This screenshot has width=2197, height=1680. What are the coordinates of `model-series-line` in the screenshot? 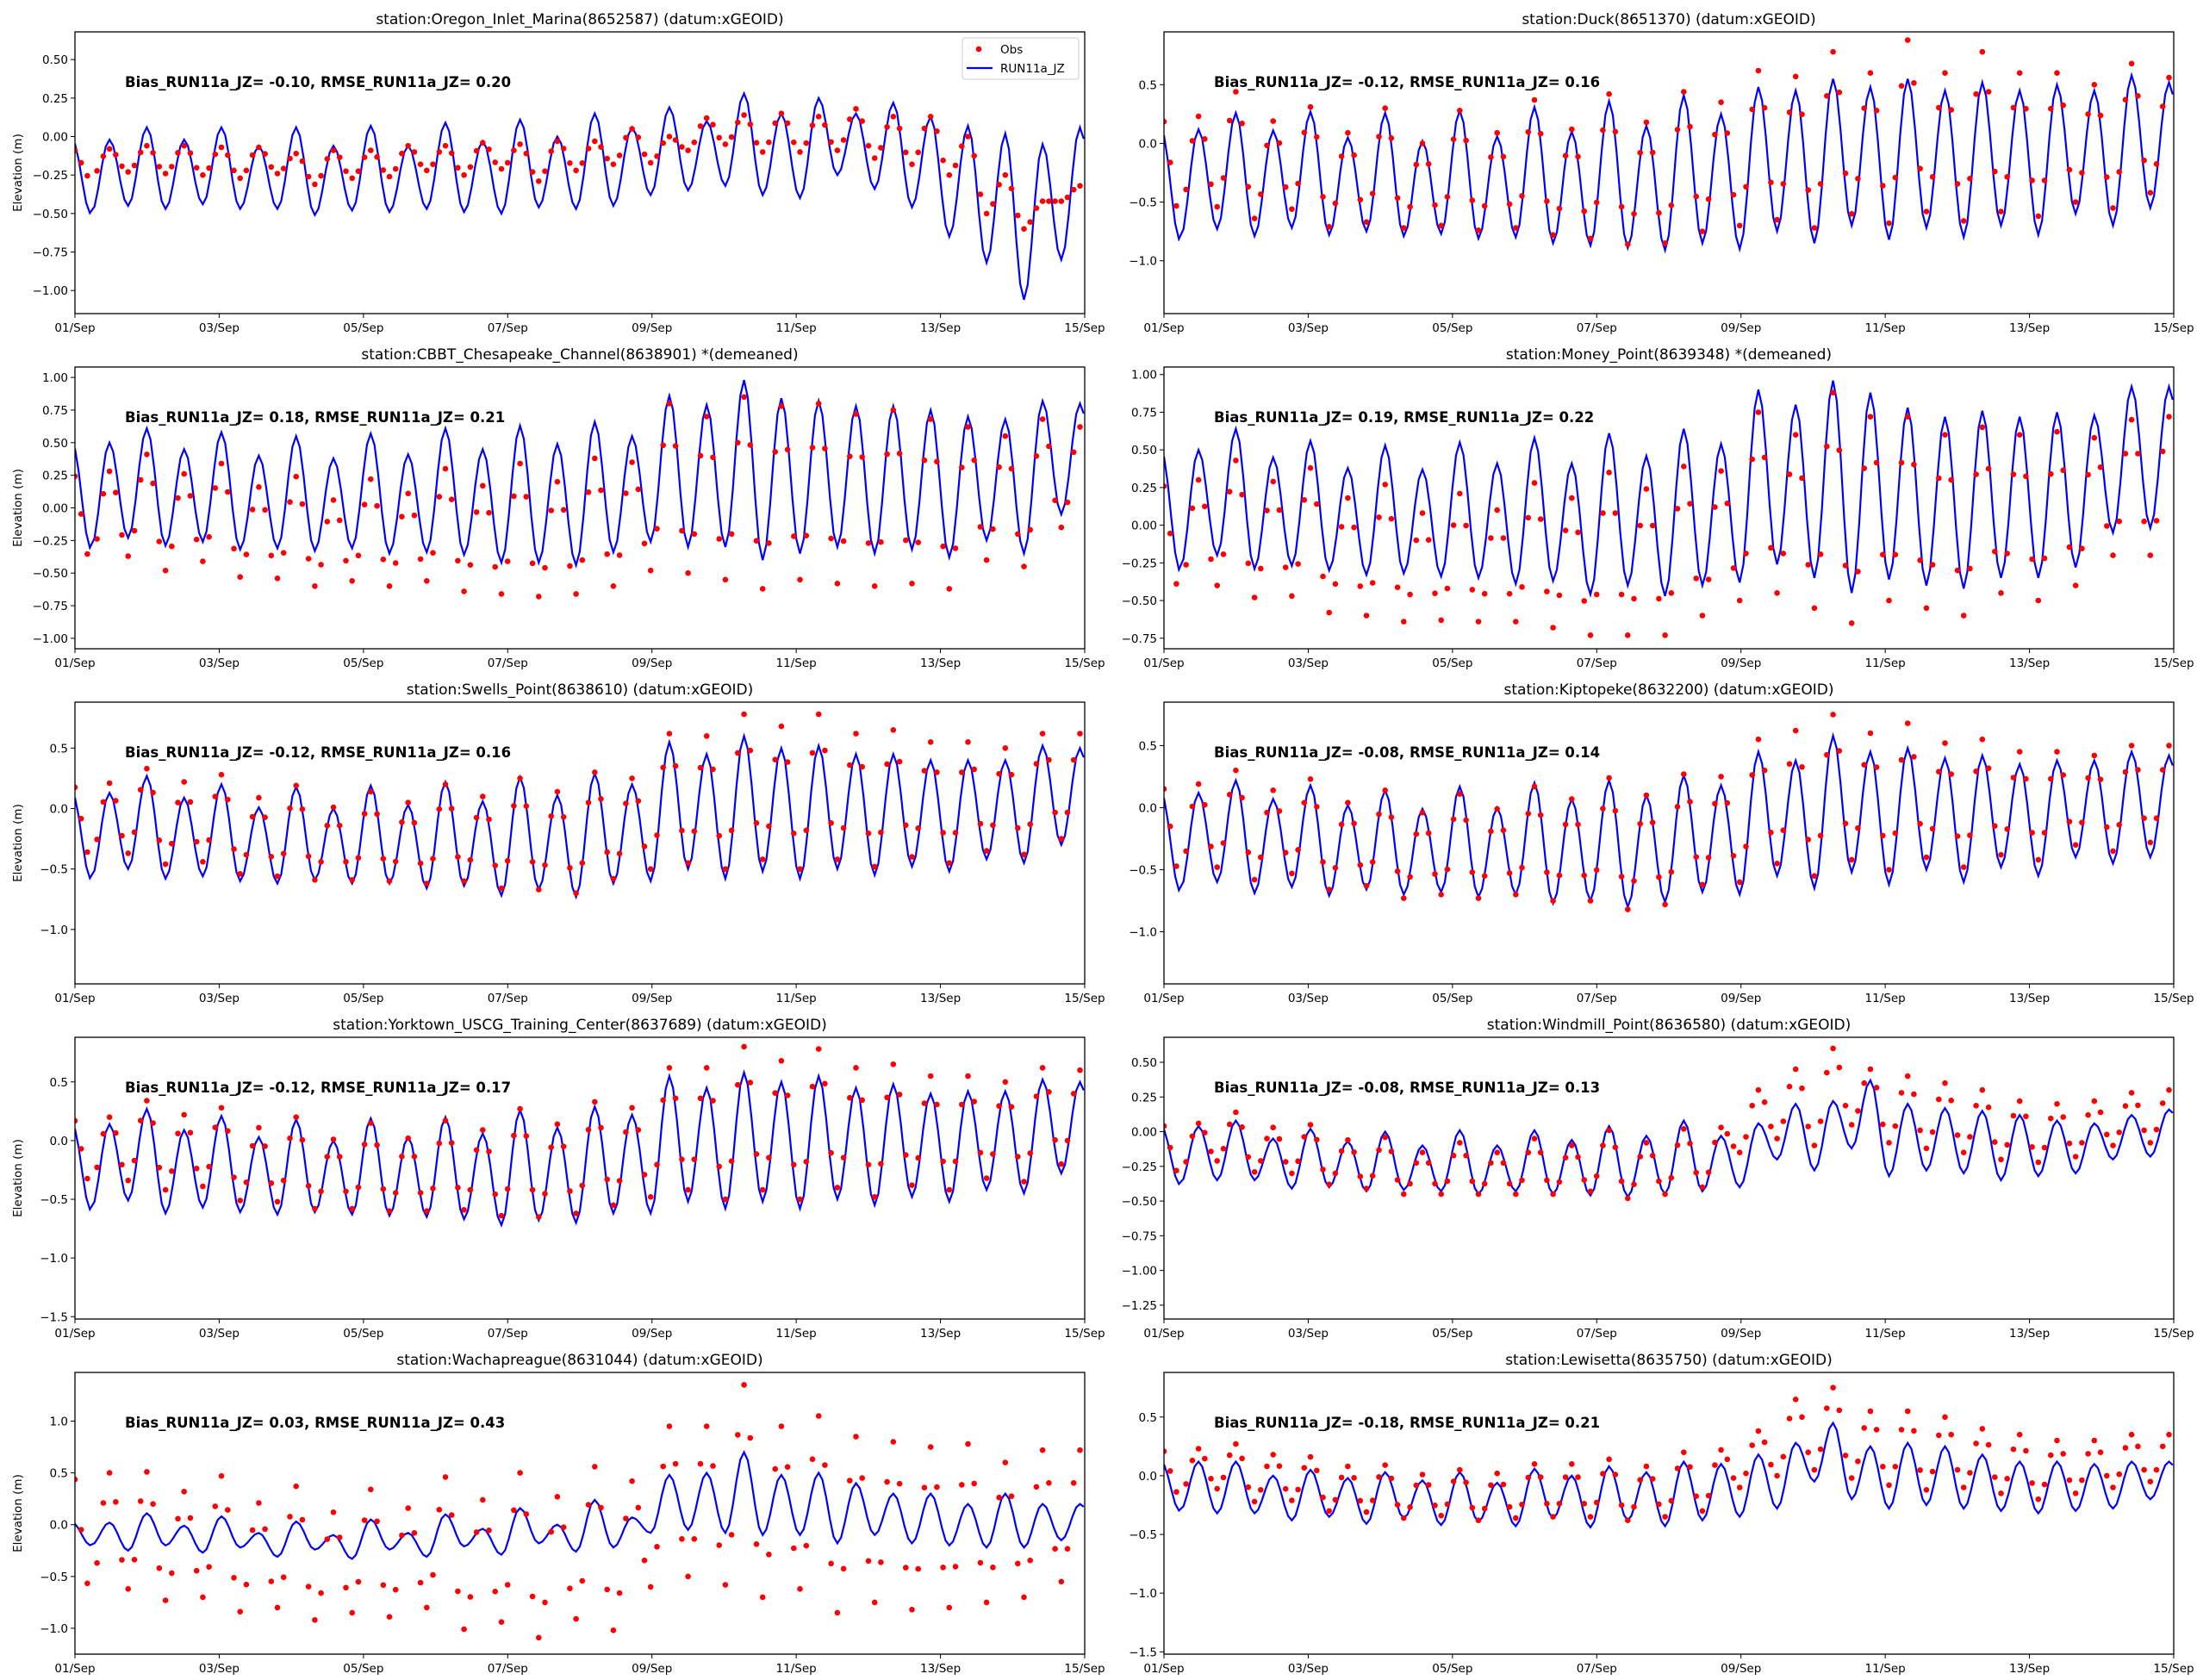 It's located at (580, 816).